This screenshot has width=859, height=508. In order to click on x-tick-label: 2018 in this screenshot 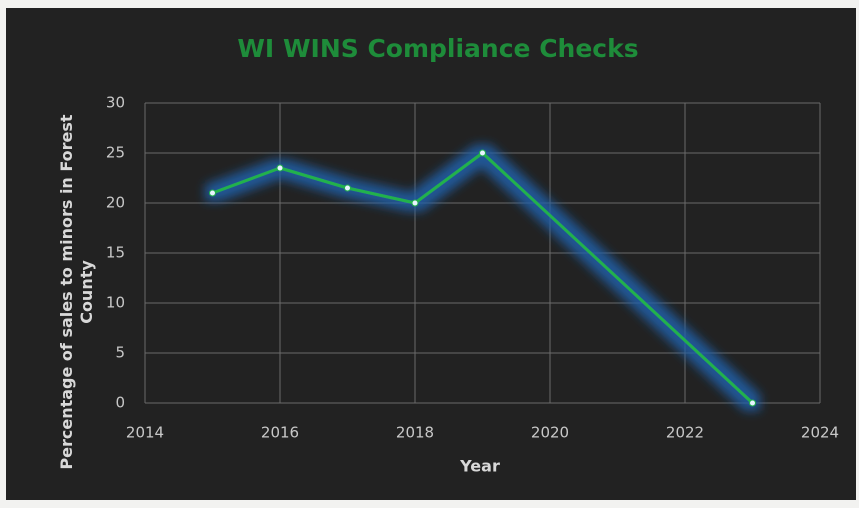, I will do `click(415, 433)`.